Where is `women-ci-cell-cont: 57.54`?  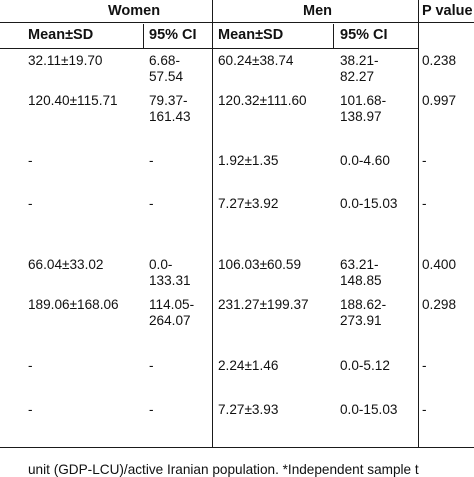 women-ci-cell-cont: 57.54 is located at coordinates (166, 76).